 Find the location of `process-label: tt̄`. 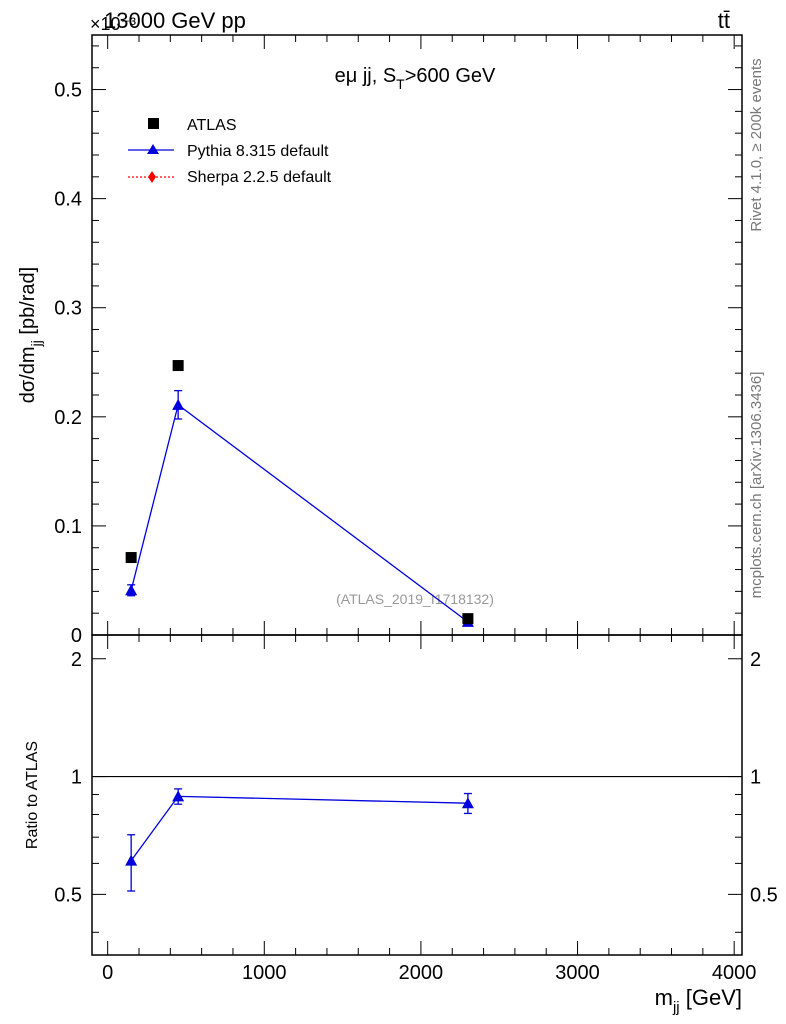

process-label: tt̄ is located at coordinates (724, 20).